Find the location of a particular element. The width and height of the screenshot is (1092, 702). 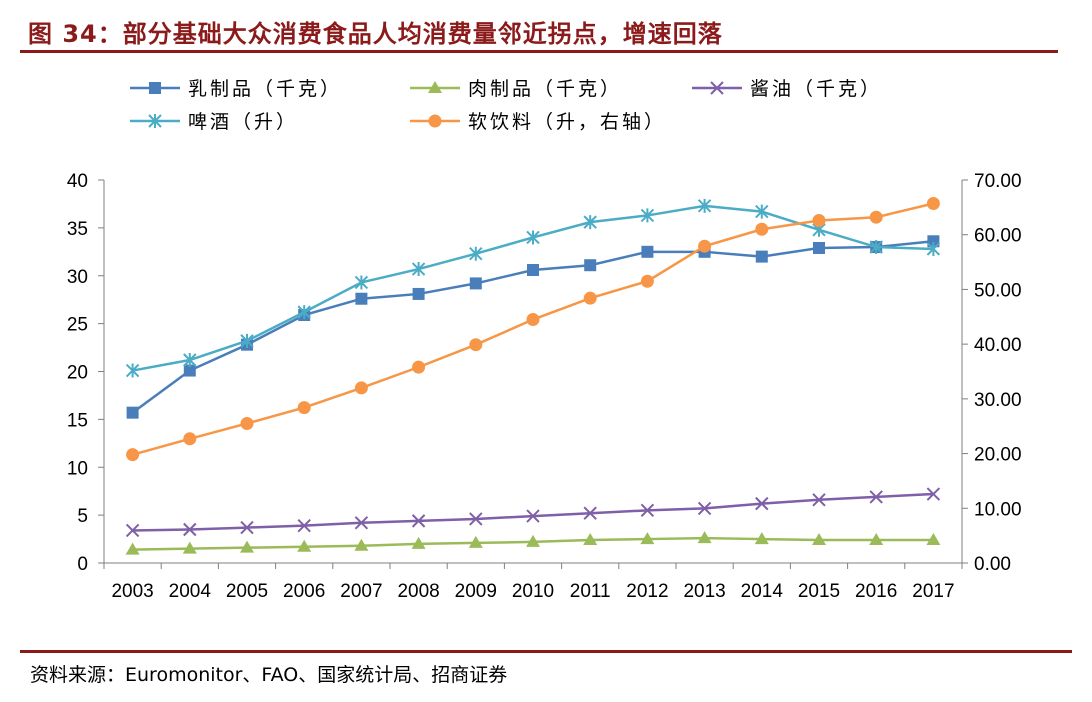

legend-item: 乳制品（千克） is located at coordinates (236, 89).